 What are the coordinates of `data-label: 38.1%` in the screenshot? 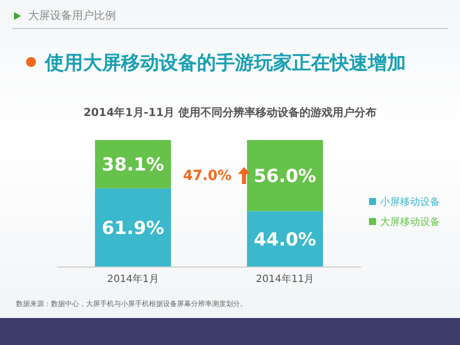 It's located at (133, 165).